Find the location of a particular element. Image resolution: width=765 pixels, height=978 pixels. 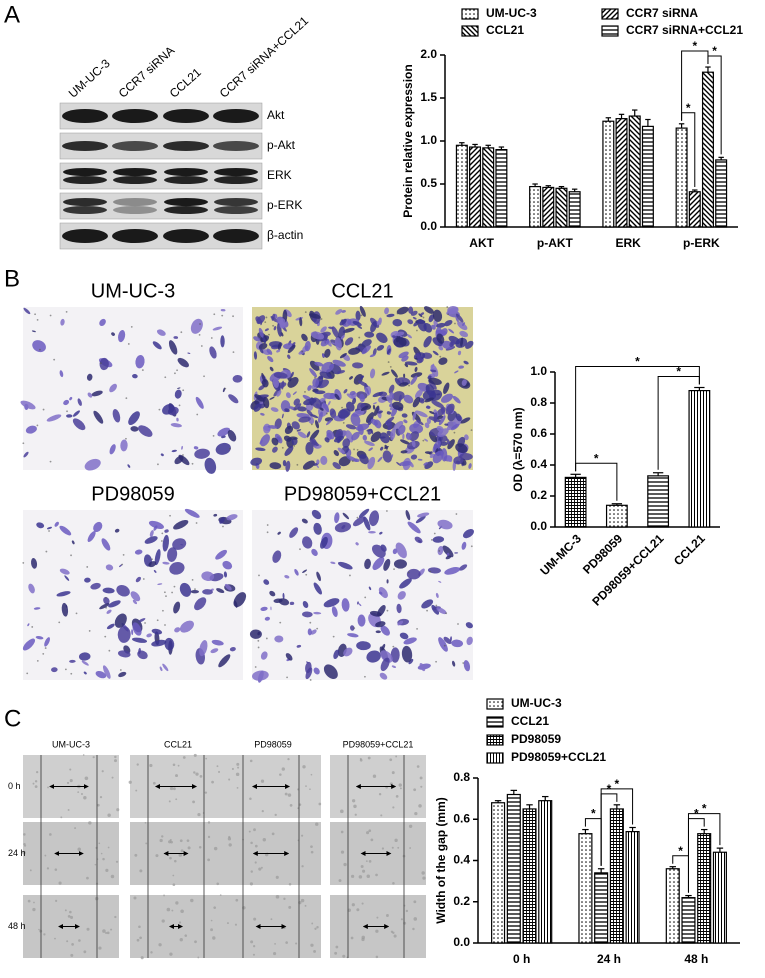

panel-label: A is located at coordinates (12, 14).